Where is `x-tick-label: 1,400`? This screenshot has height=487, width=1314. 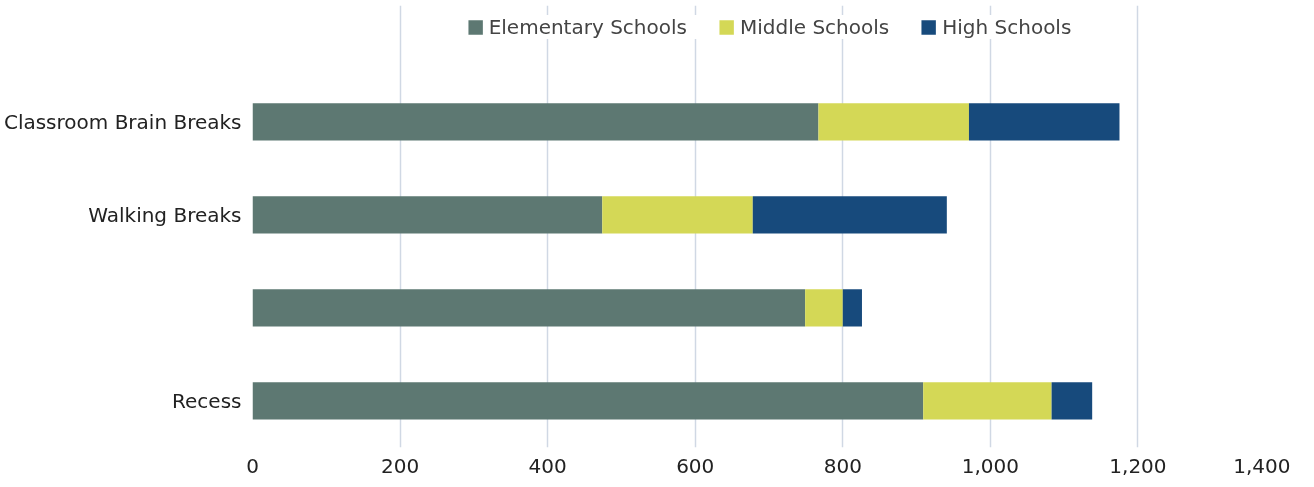 x-tick-label: 1,400 is located at coordinates (1262, 465).